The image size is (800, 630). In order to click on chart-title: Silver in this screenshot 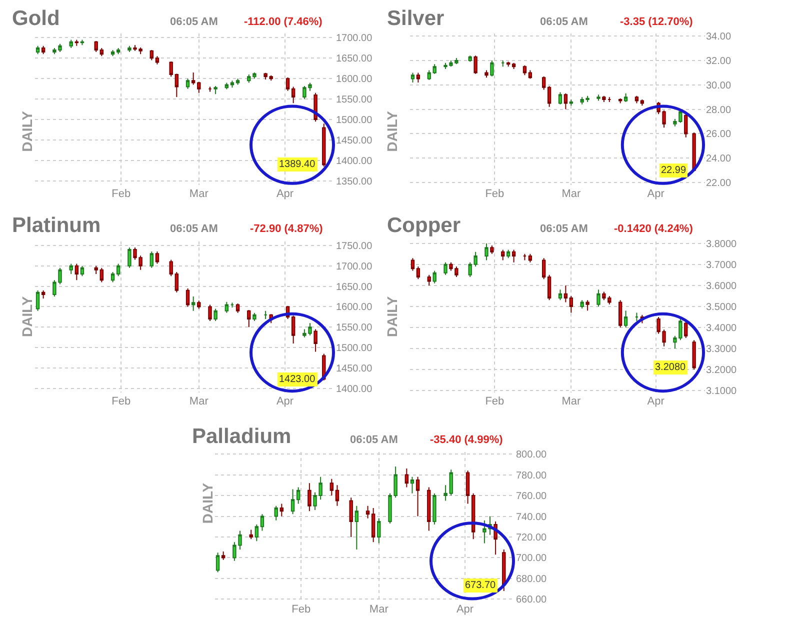, I will do `click(415, 18)`.